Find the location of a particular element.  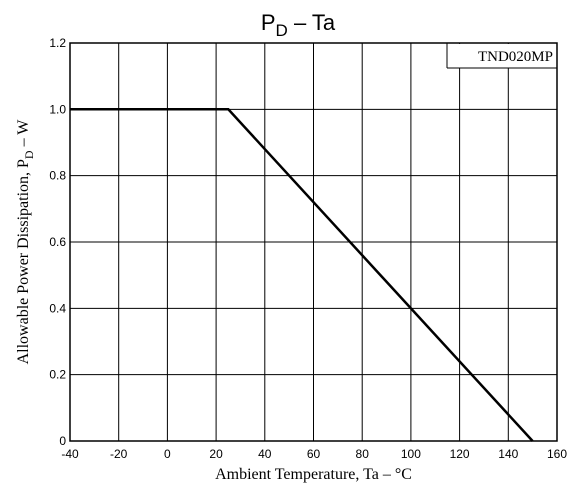

y-tick-label: 0.2 is located at coordinates (57, 375).